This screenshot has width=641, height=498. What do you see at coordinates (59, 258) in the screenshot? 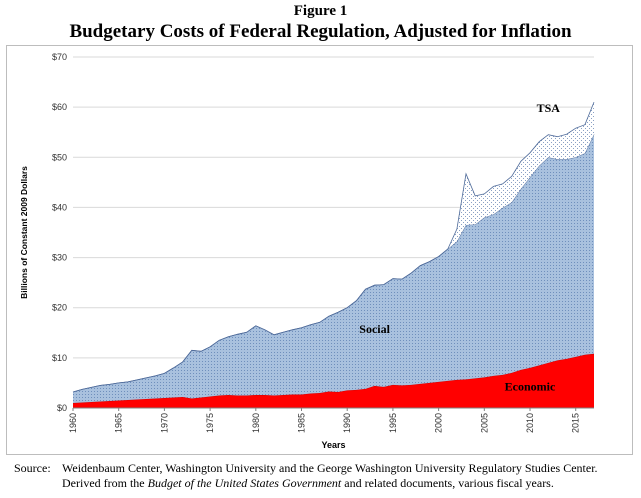
I see `y-tick-label: $30` at bounding box center [59, 258].